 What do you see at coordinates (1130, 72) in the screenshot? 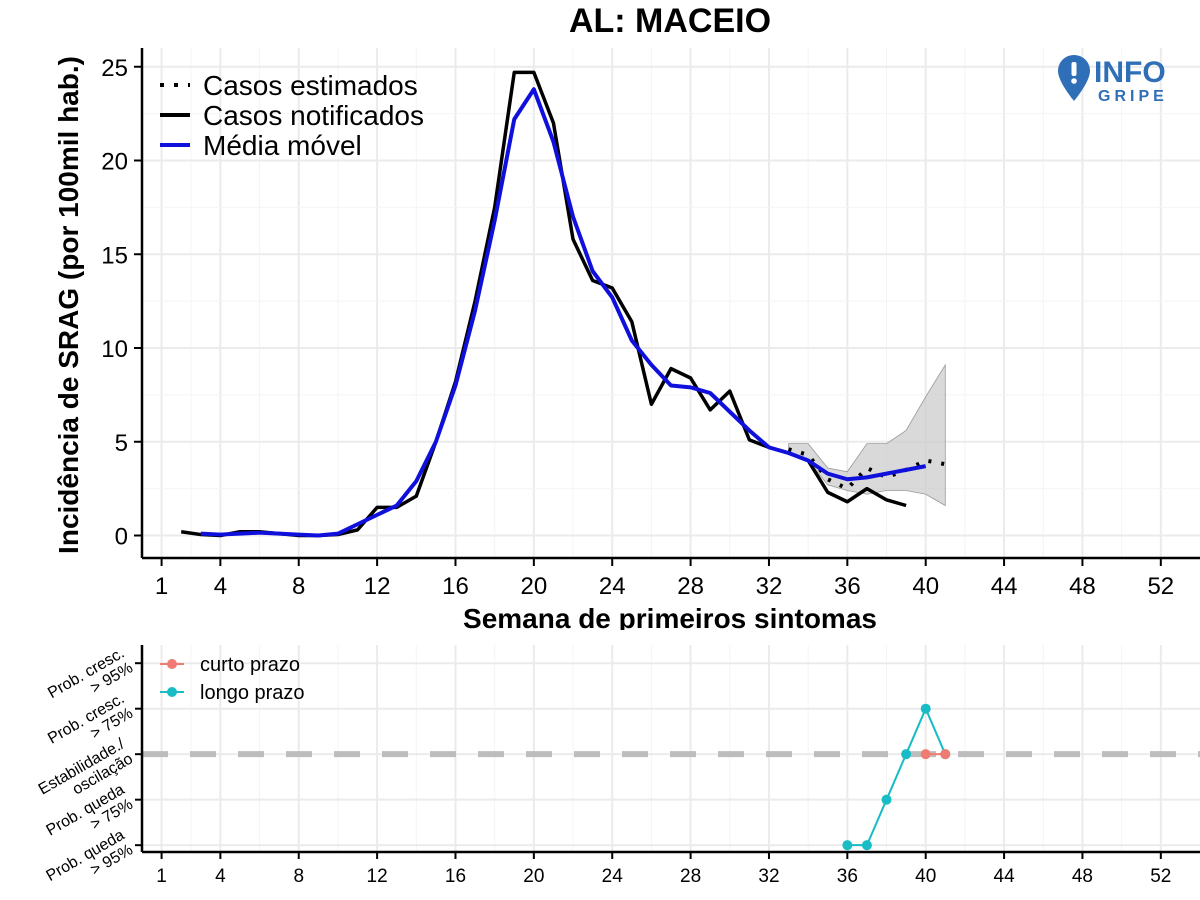
I see `logo-line1: INFO` at bounding box center [1130, 72].